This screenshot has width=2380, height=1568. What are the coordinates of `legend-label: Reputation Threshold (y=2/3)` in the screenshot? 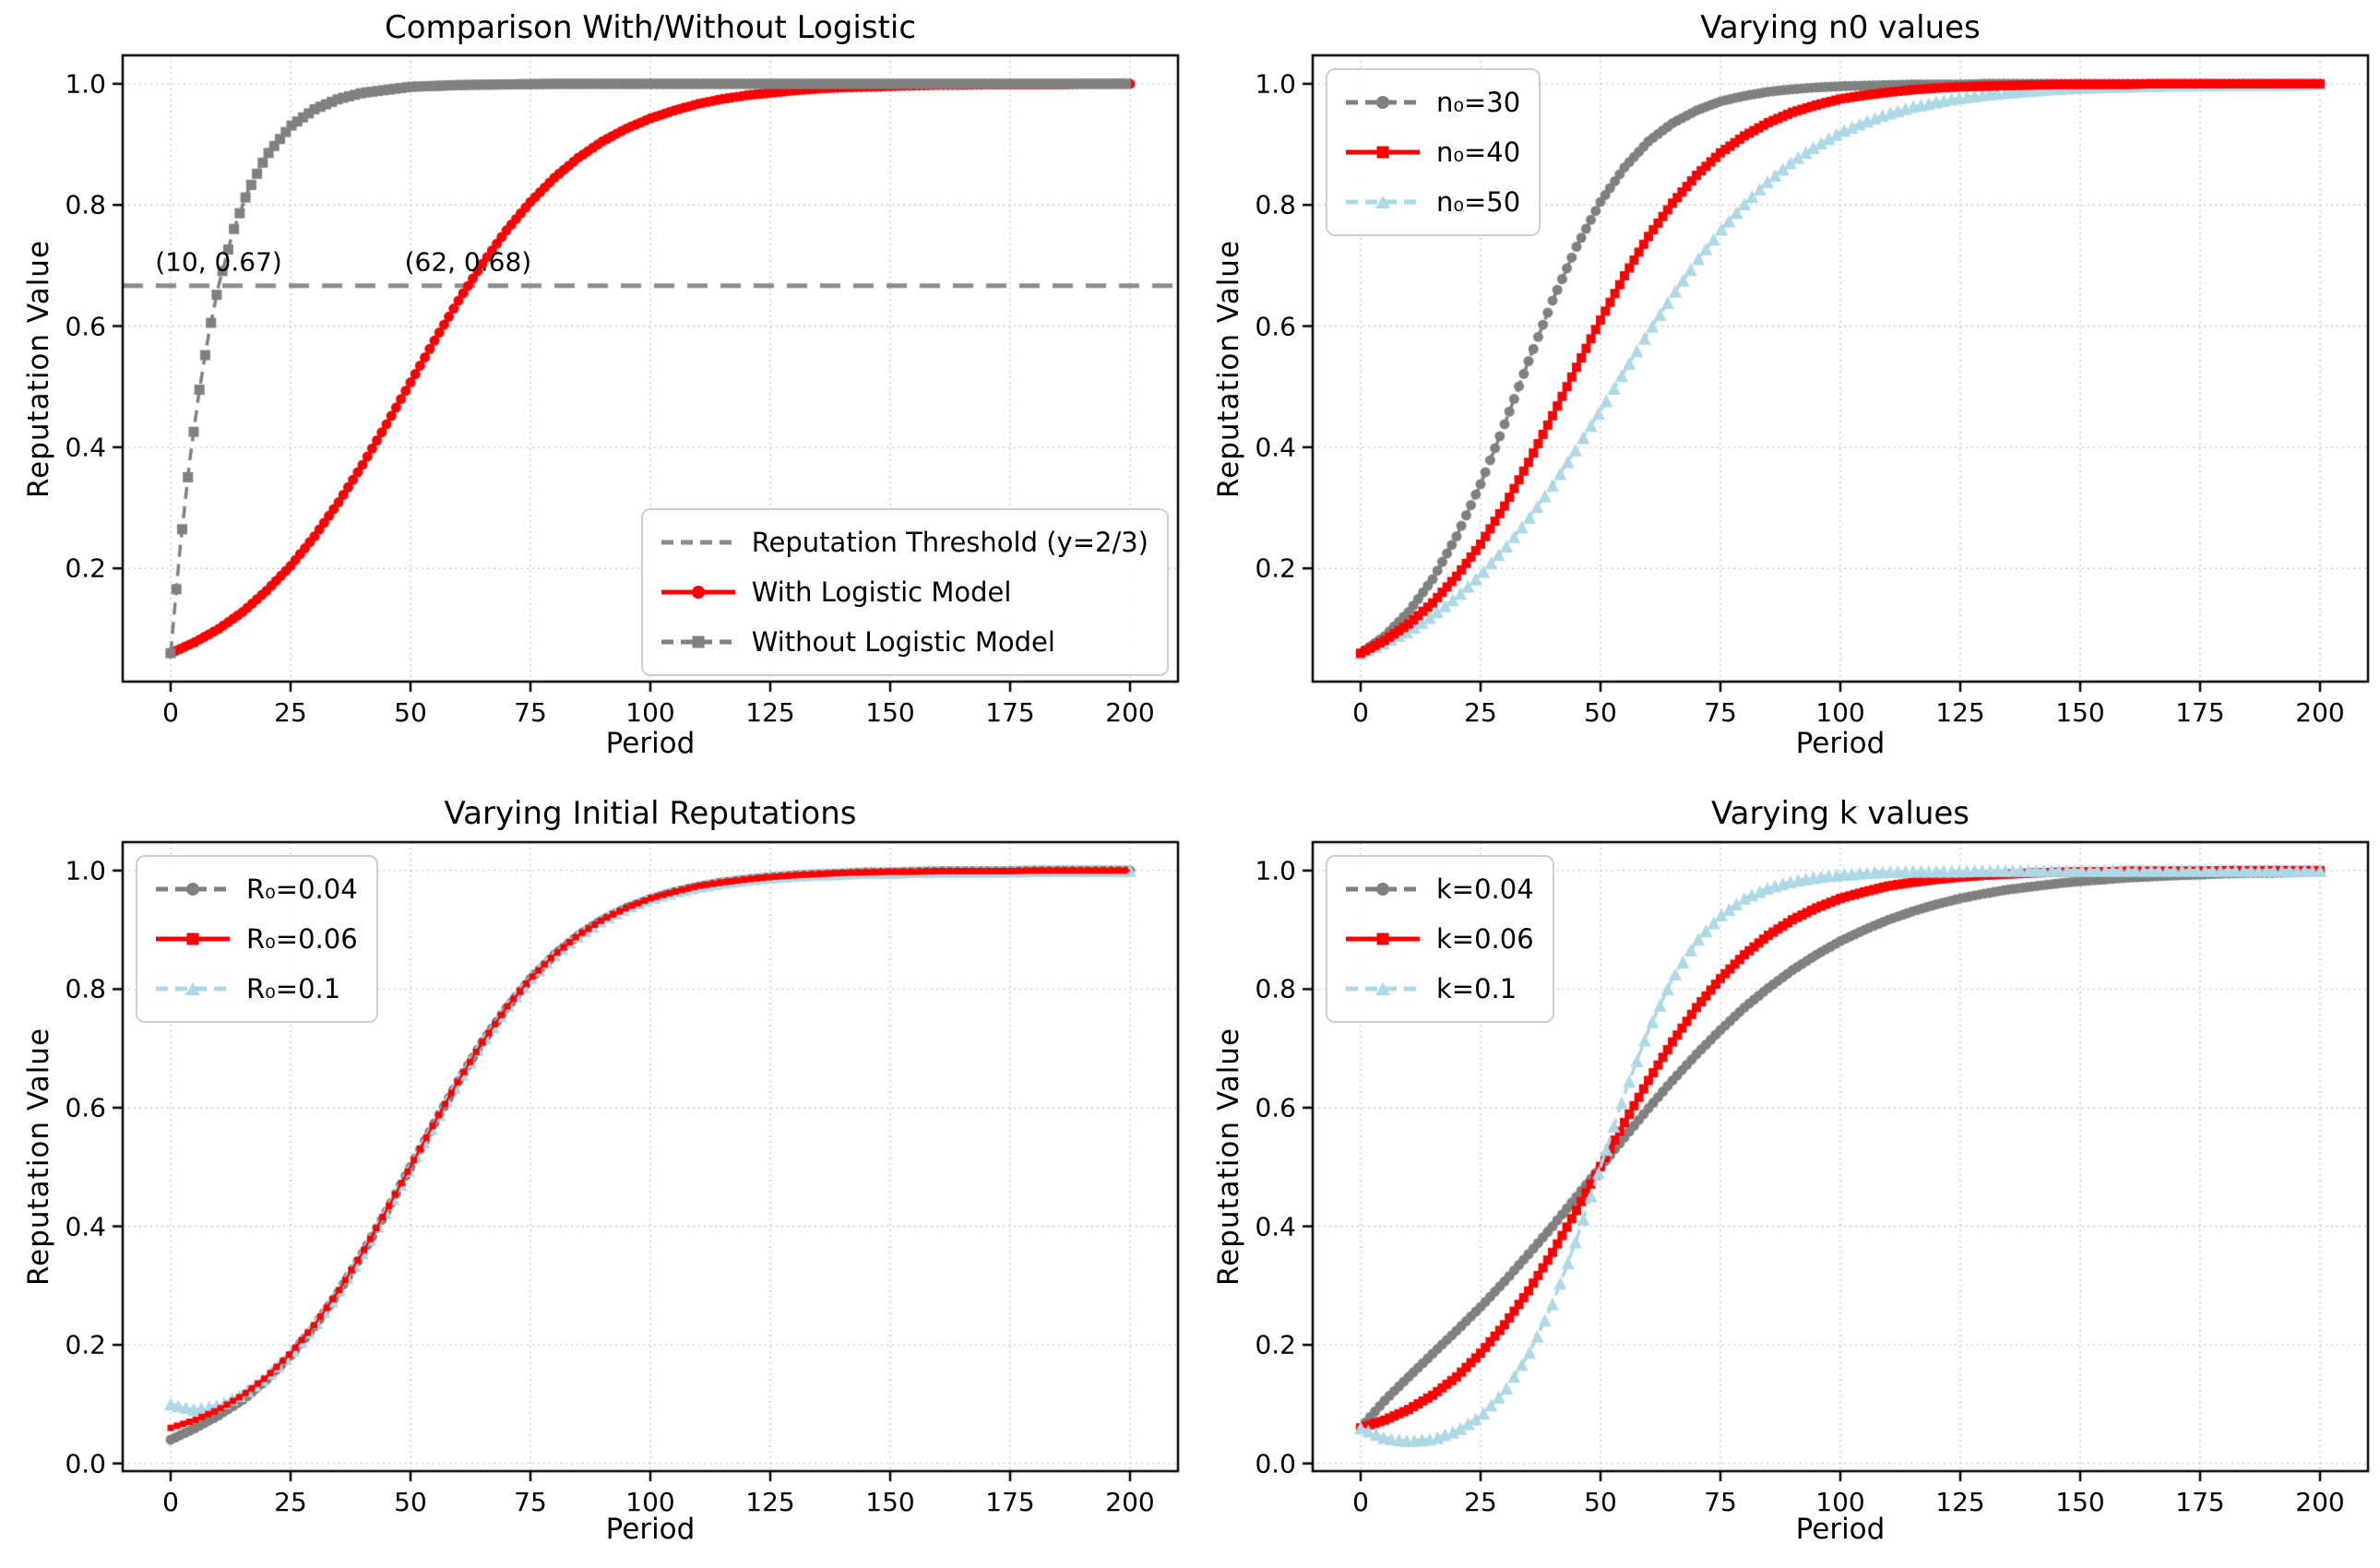 It's located at (949, 542).